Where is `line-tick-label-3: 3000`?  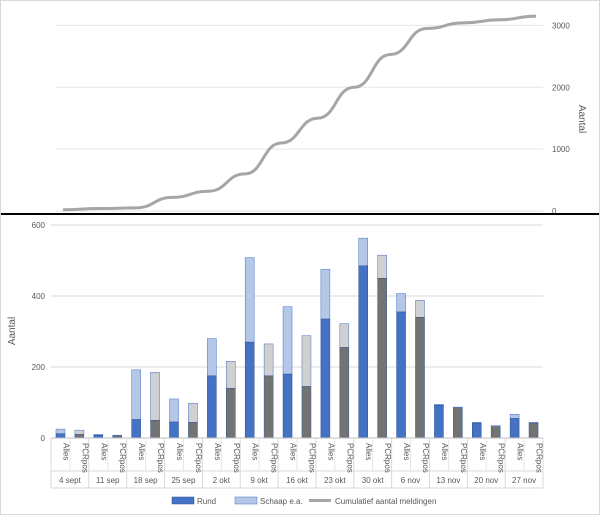
line-tick-label-3: 3000 is located at coordinates (561, 25).